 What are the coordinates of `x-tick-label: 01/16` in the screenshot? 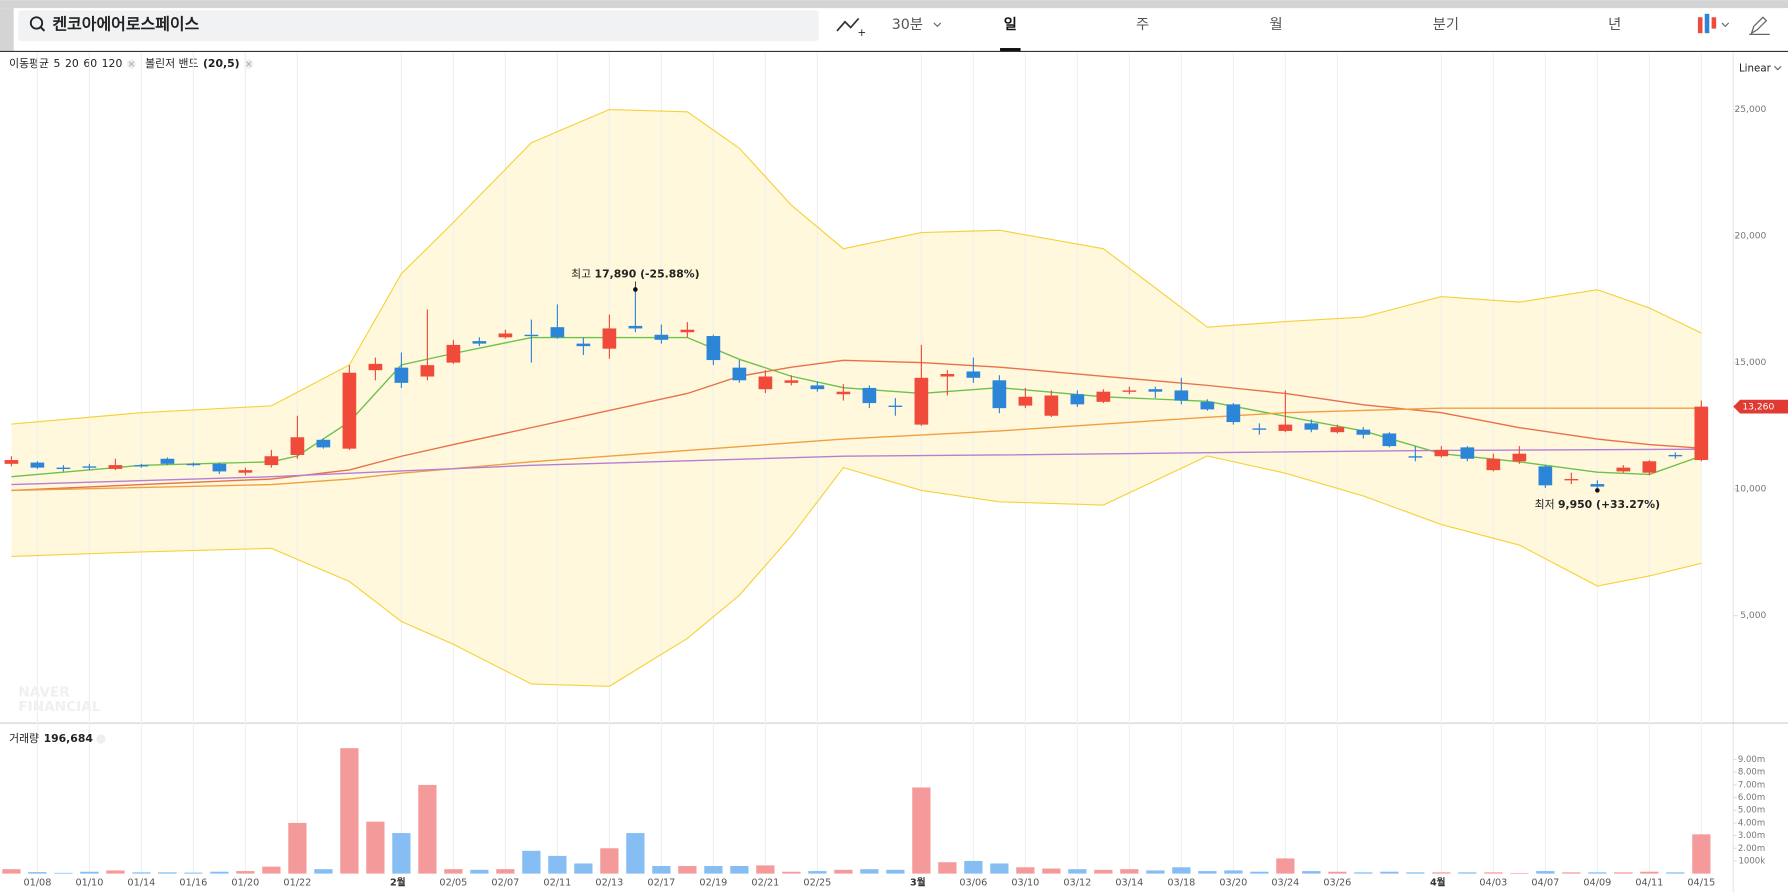 It's located at (193, 883).